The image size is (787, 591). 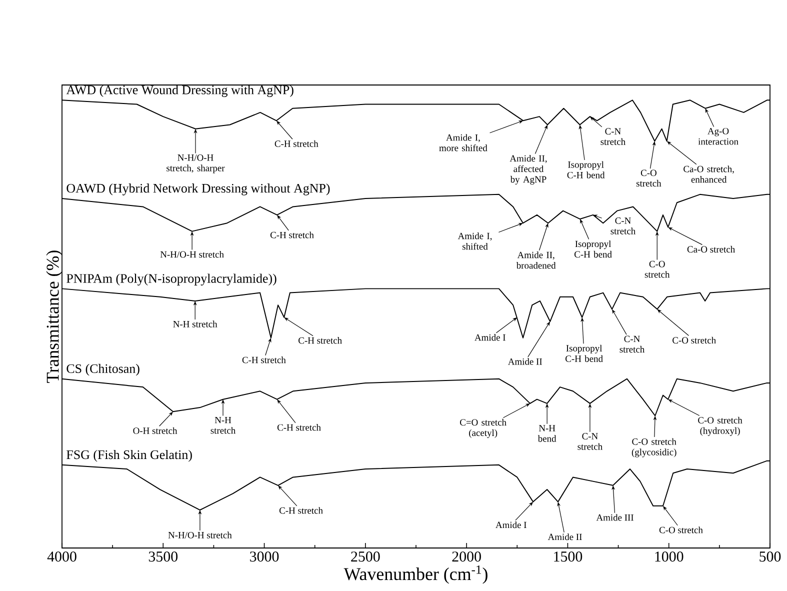 What do you see at coordinates (536, 260) in the screenshot?
I see `annotation: Amide II, broadened` at bounding box center [536, 260].